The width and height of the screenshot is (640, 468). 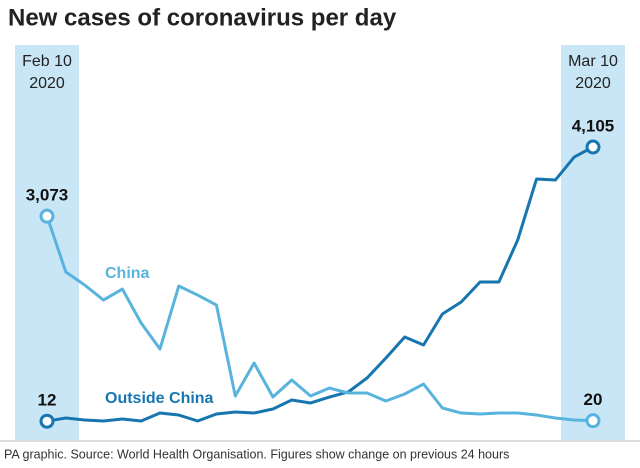 I want to click on value-label: 3,073, so click(x=47, y=195).